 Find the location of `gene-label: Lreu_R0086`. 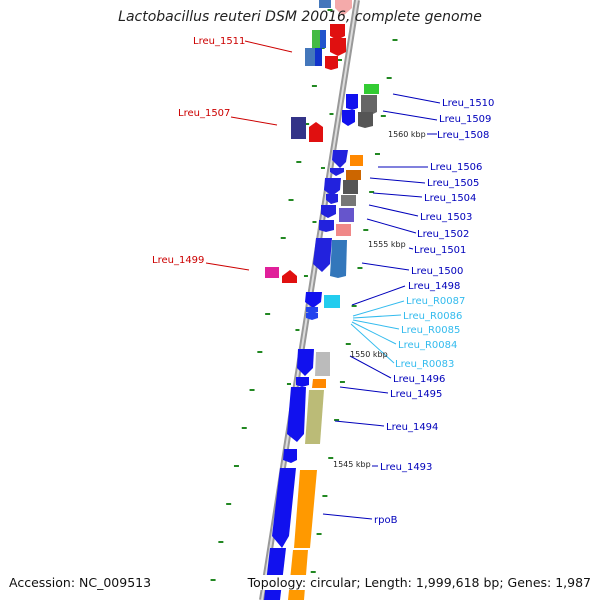

gene-label: Lreu_R0086 is located at coordinates (432, 316).